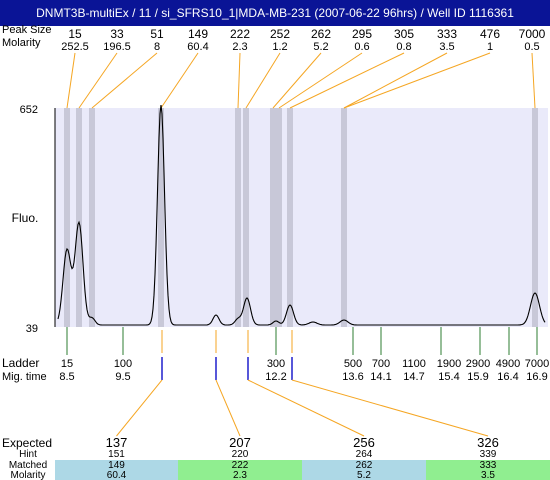 Image resolution: width=550 pixels, height=480 pixels. Describe the element at coordinates (27, 443) in the screenshot. I see `expected-row-label: Expected` at that location.